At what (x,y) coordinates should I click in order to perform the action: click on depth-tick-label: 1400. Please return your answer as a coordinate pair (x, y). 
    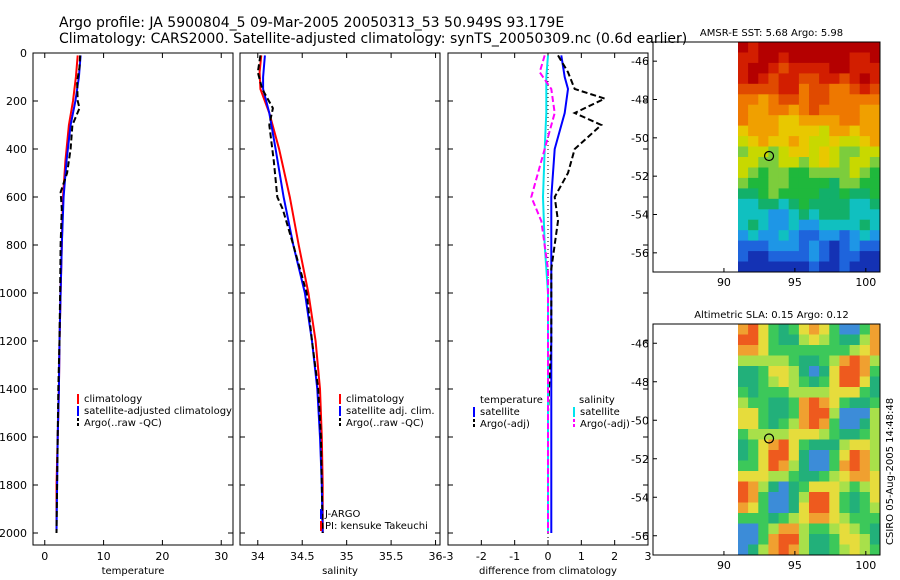
    Looking at the image, I should click on (13, 389).